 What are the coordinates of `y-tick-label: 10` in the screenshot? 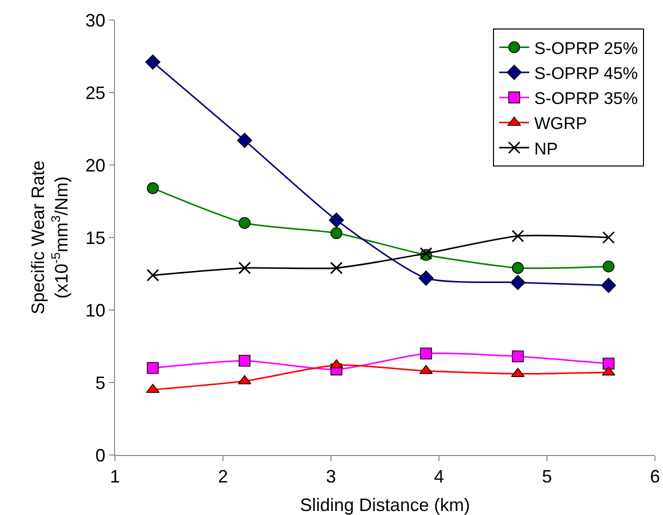 It's located at (95, 310).